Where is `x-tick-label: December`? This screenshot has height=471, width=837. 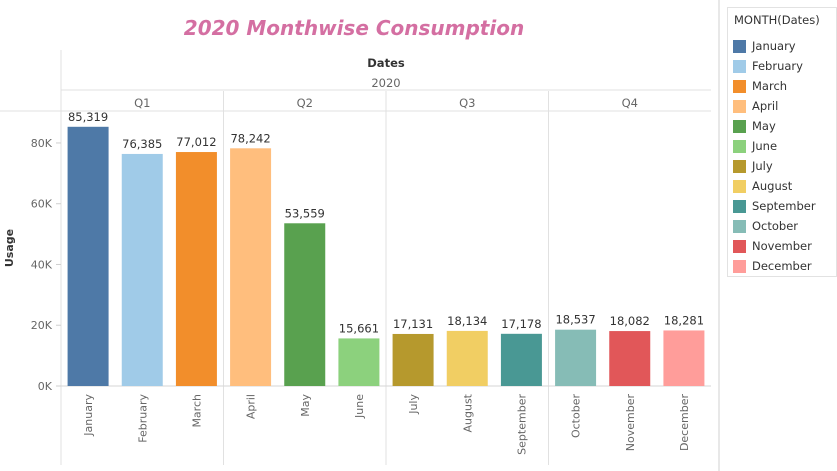 x-tick-label: December is located at coordinates (684, 423).